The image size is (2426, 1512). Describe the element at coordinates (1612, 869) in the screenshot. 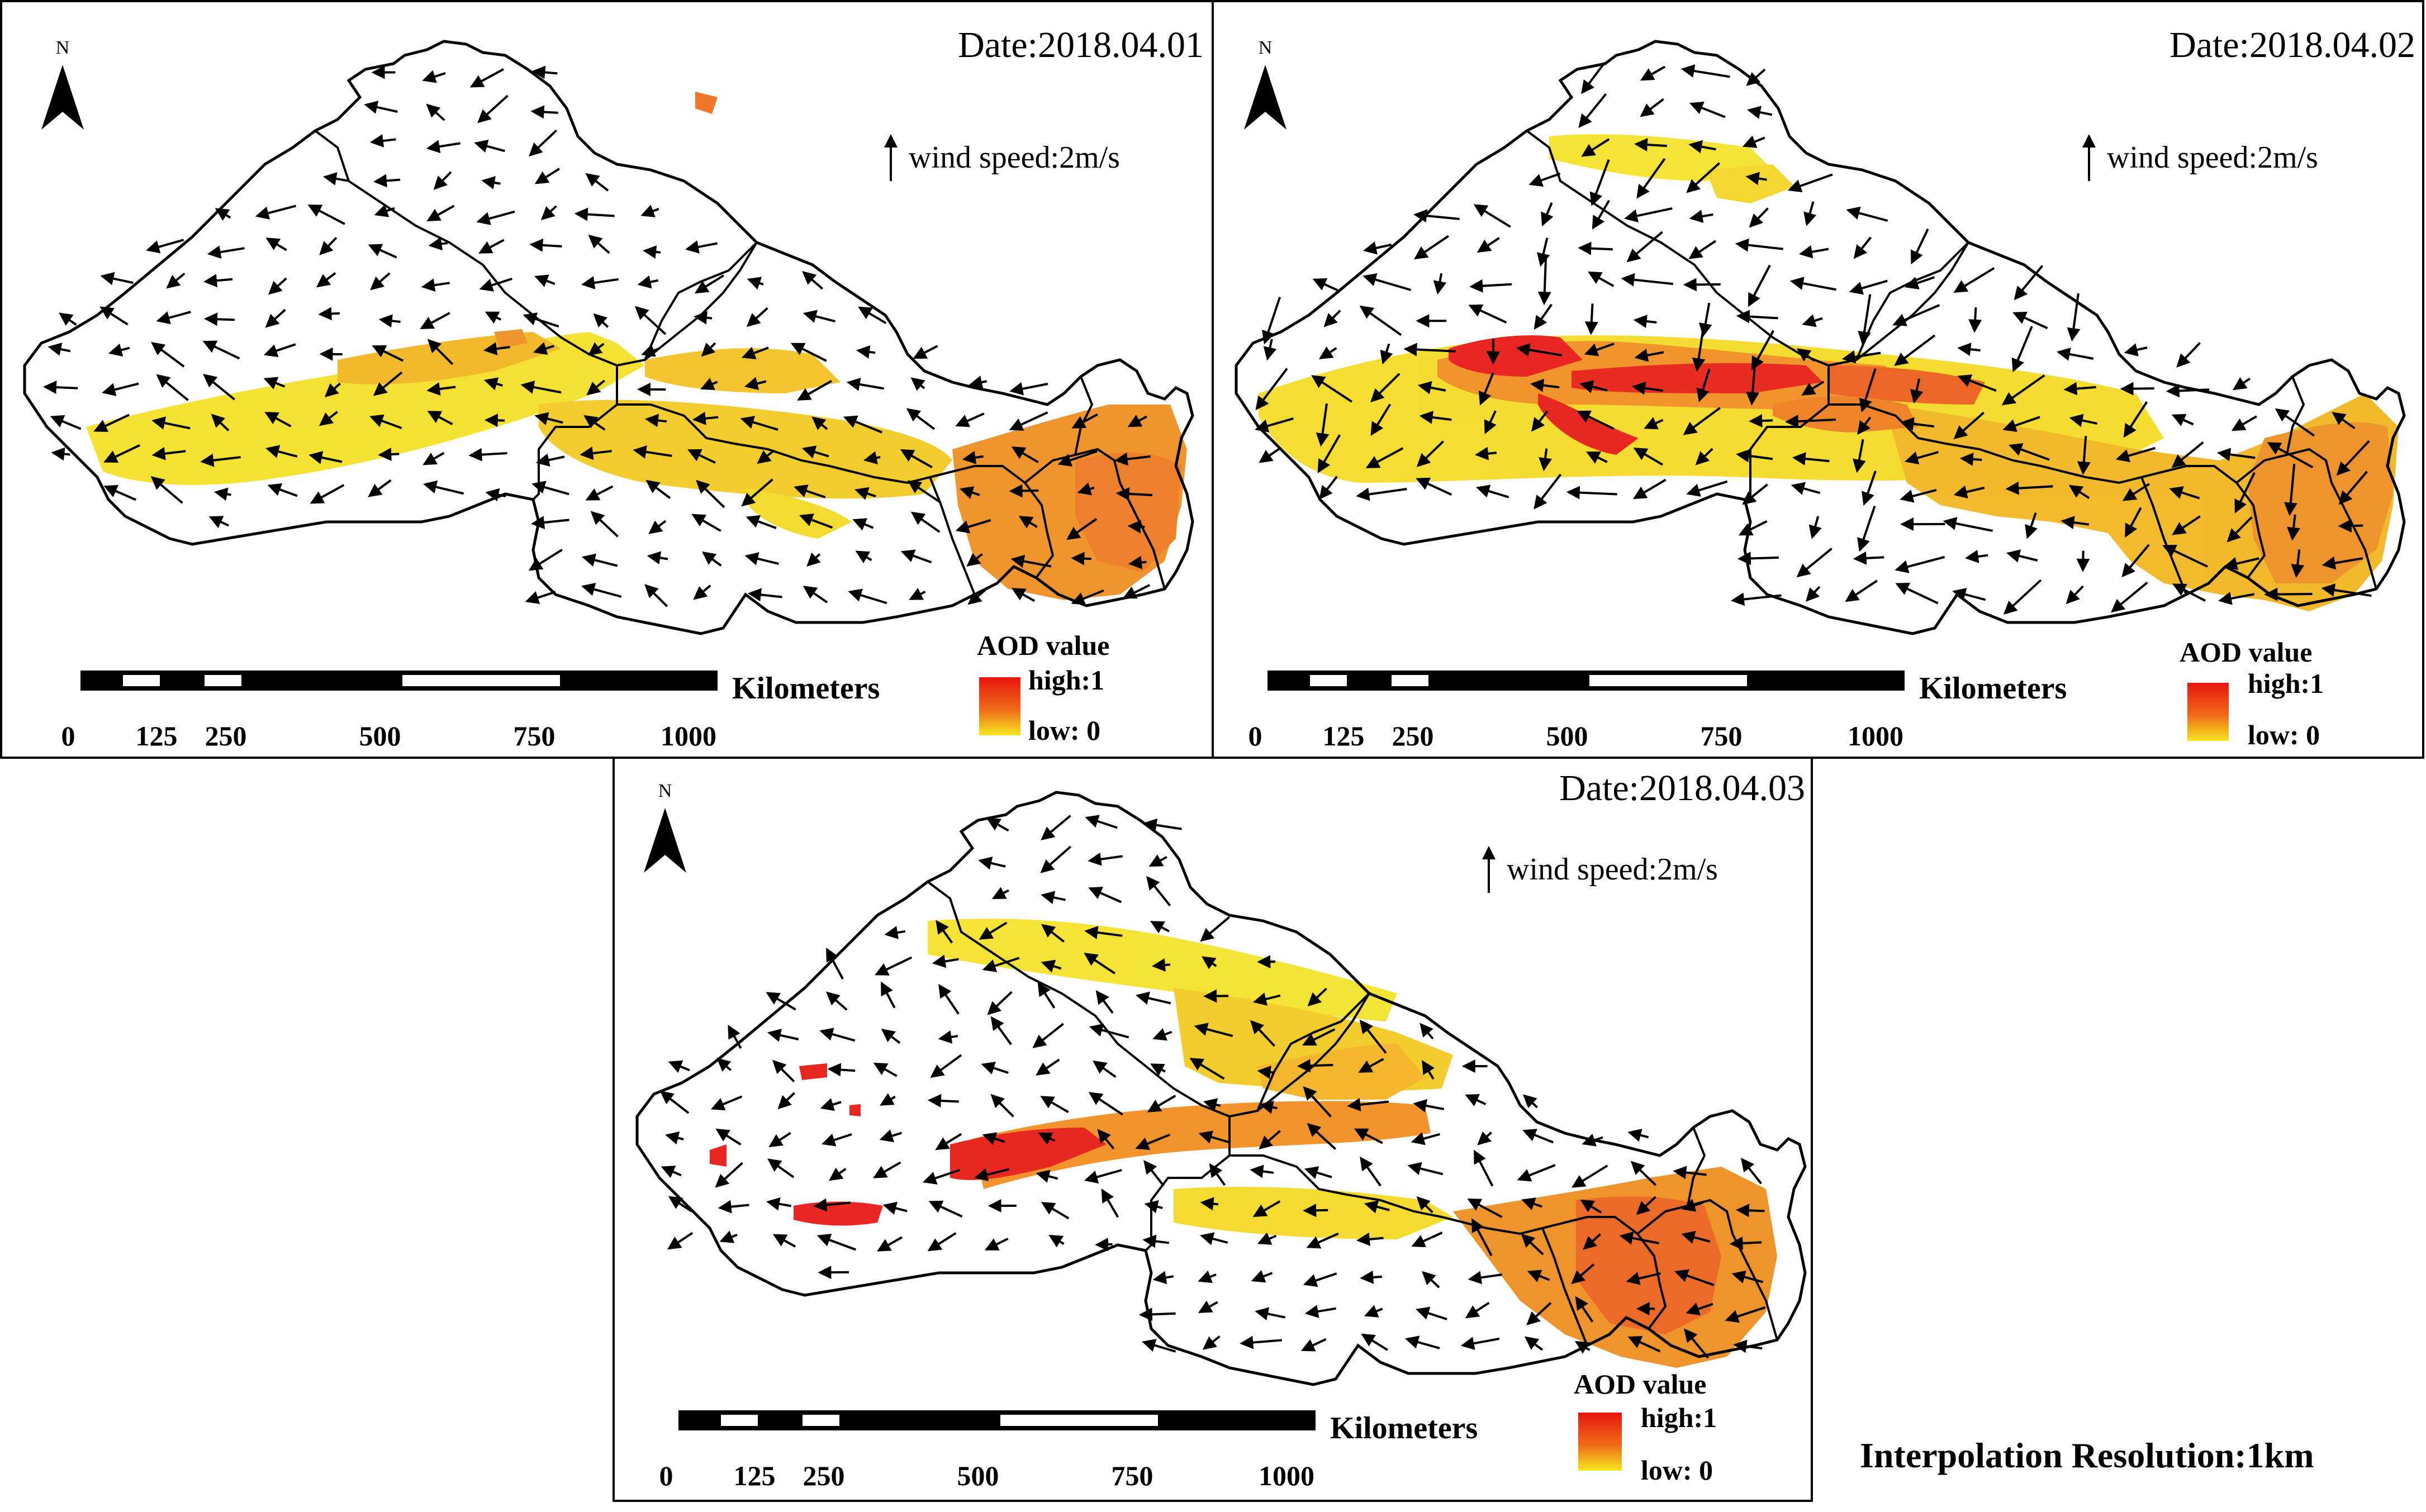

I see `svg-text: wind speed:2m/s` at that location.